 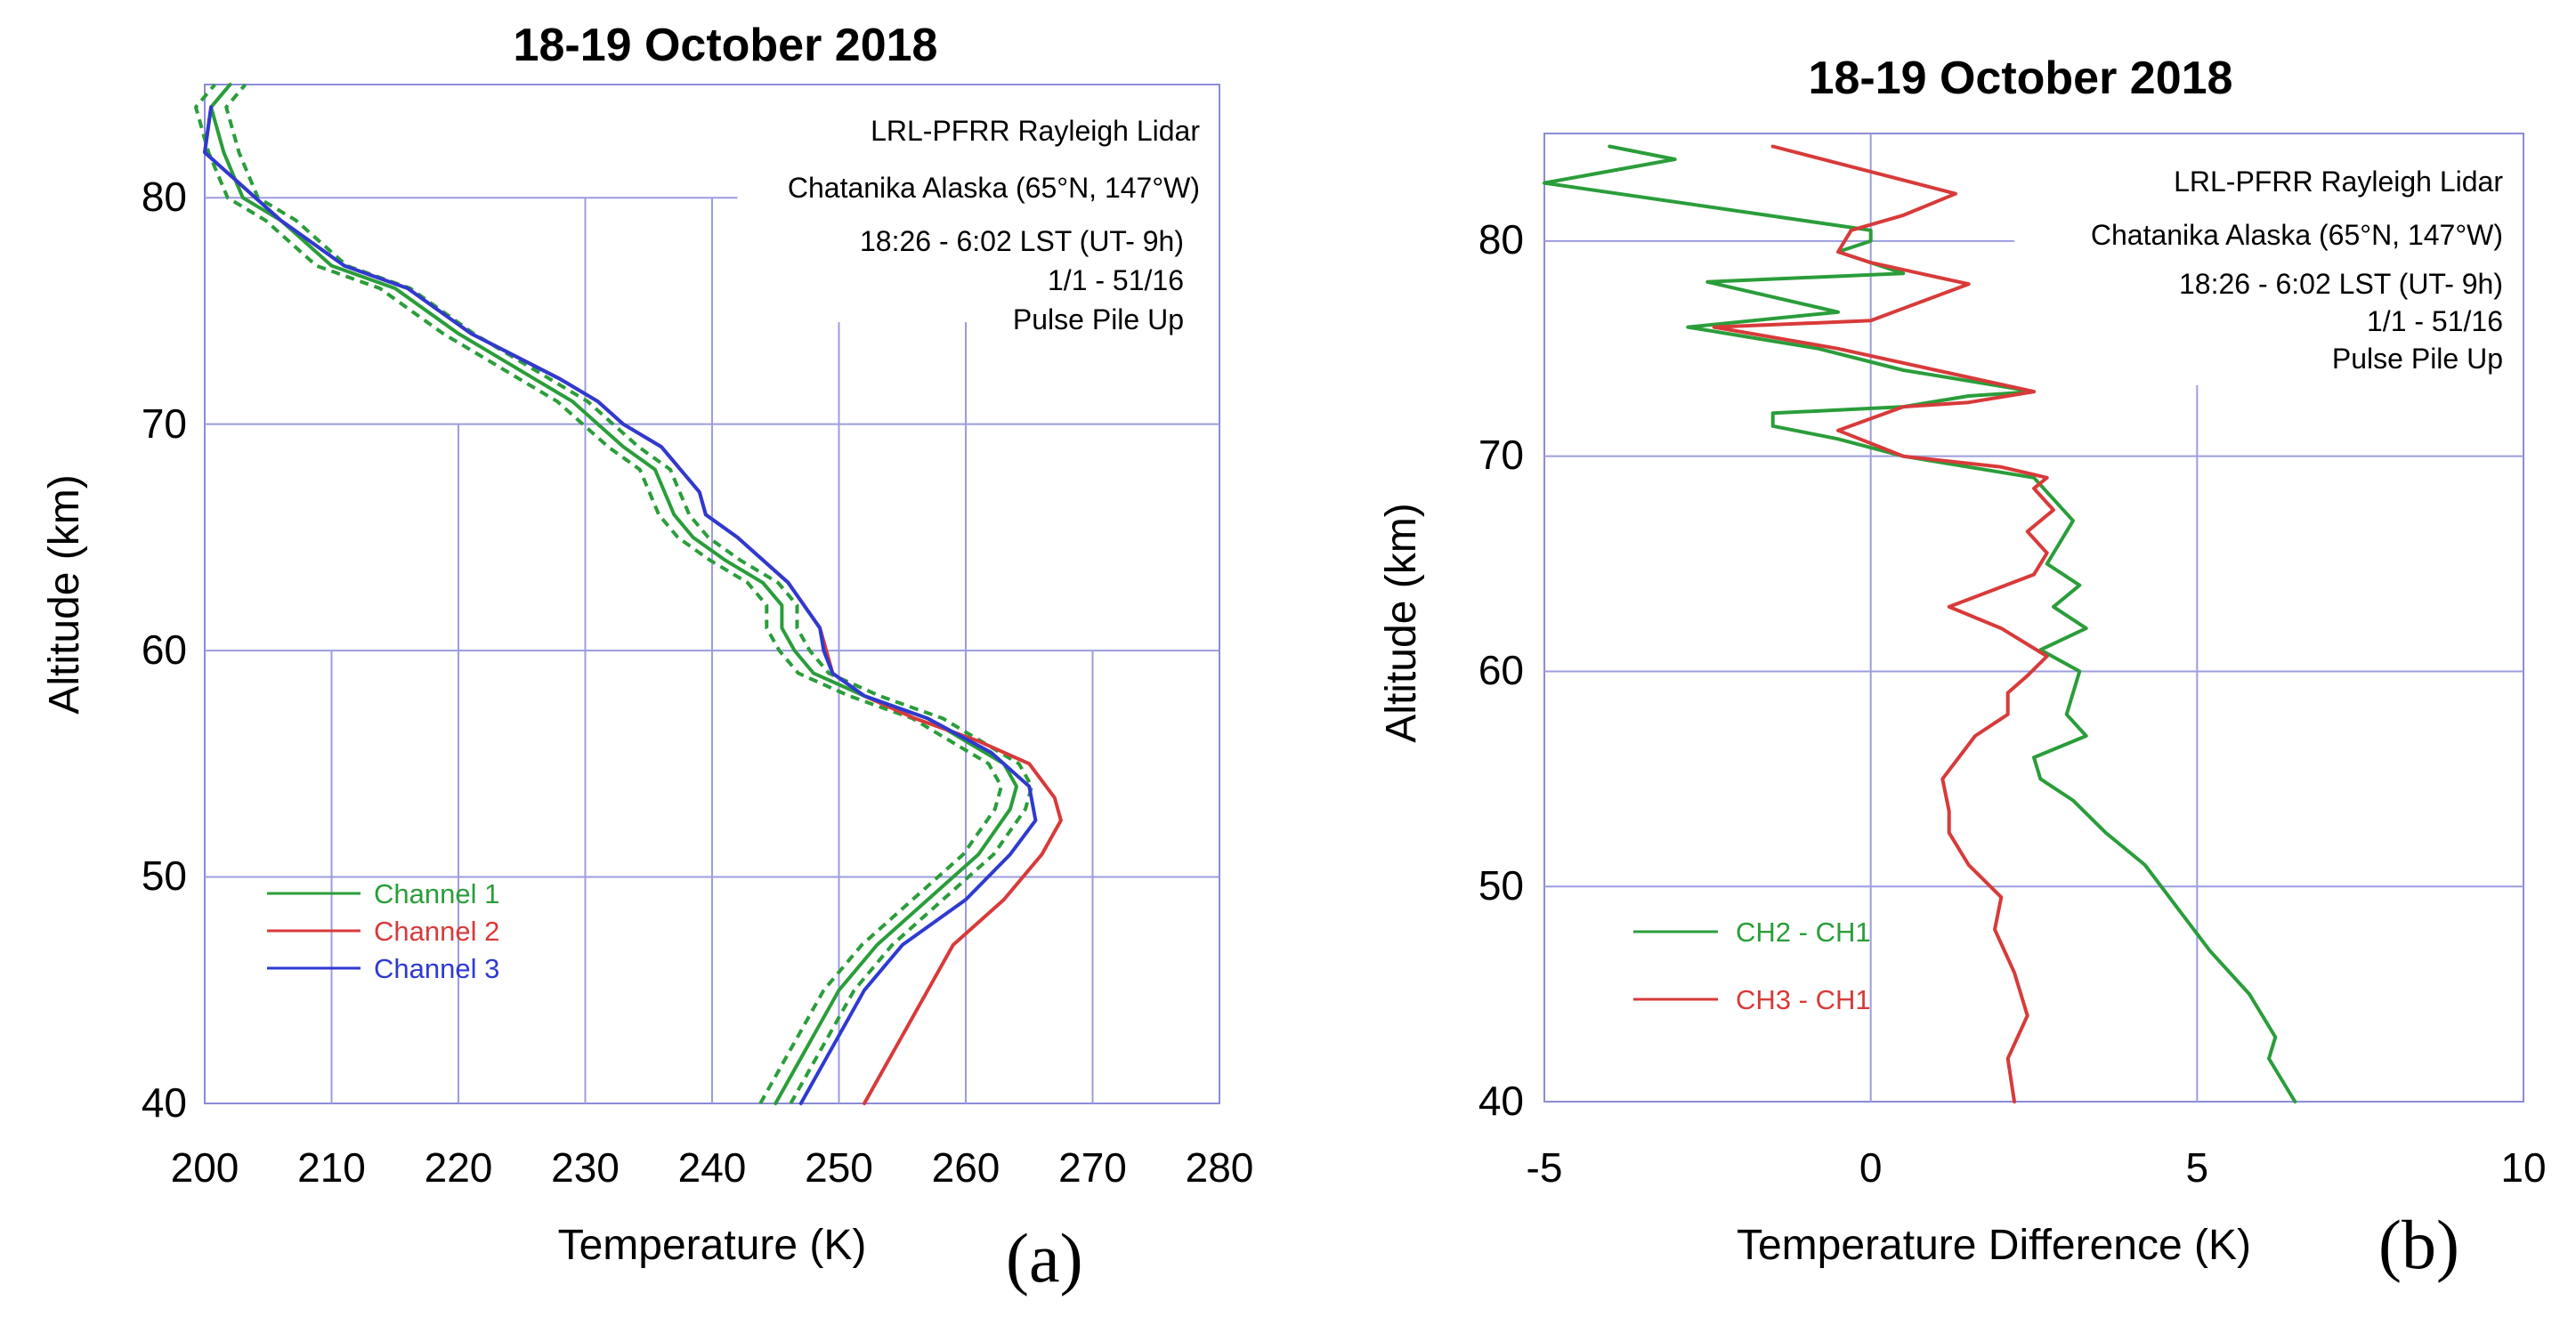 I want to click on panel-a-title: 18-19 October 2018, so click(x=726, y=46).